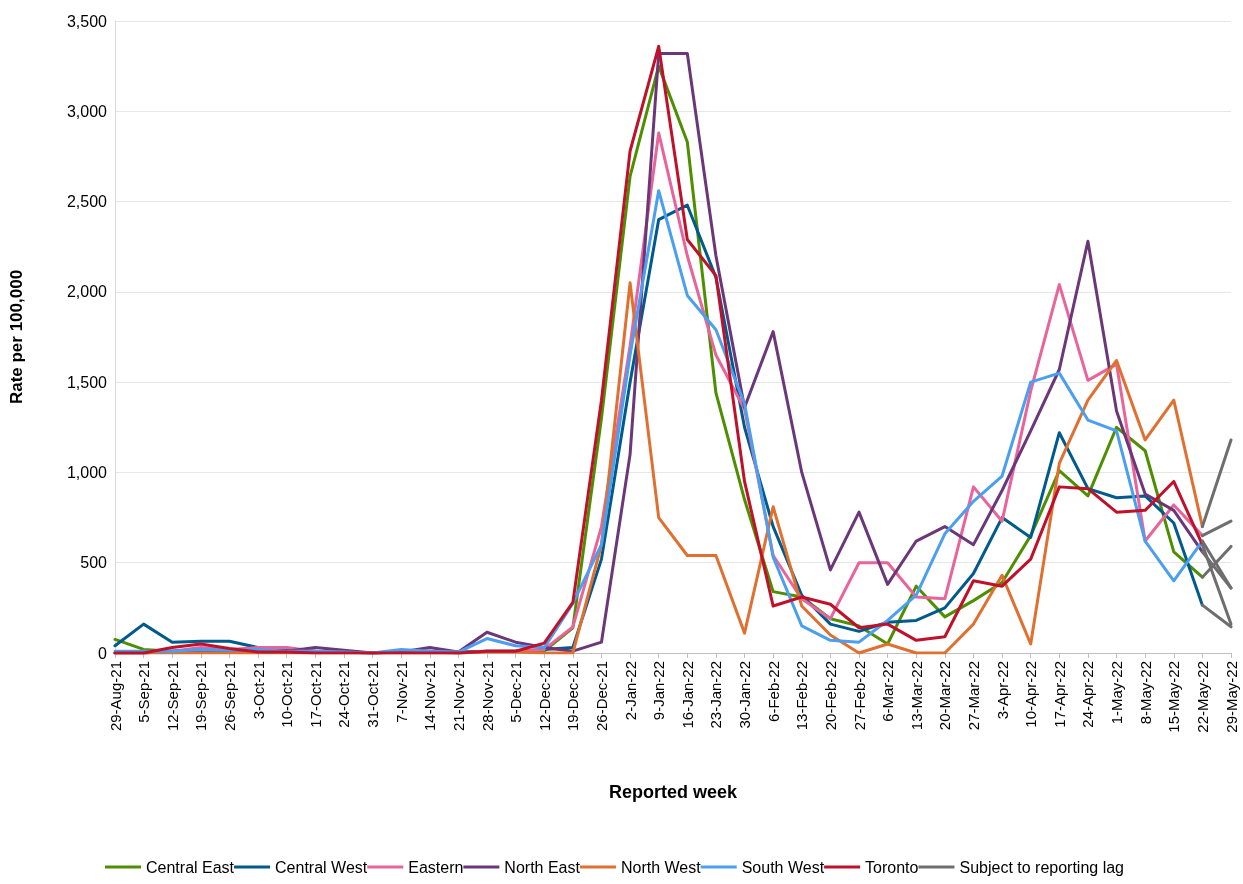 Image resolution: width=1243 pixels, height=884 pixels. What do you see at coordinates (258, 690) in the screenshot?
I see `x-tick-label: 3-Oct-21` at bounding box center [258, 690].